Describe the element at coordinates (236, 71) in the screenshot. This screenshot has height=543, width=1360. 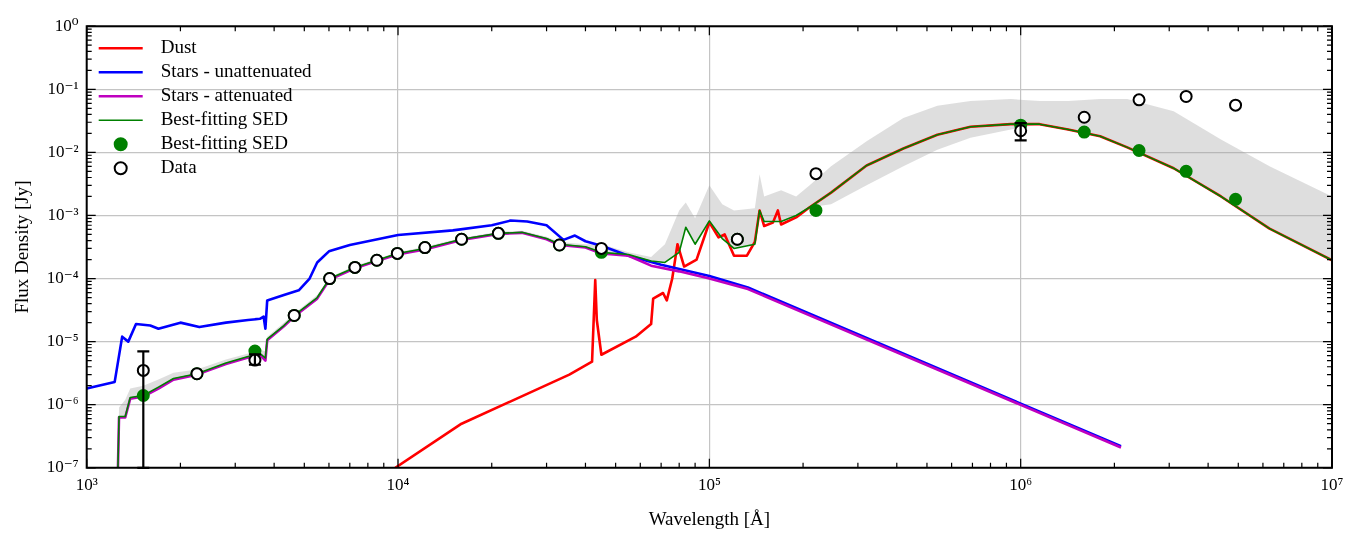
I see `legend-label: Stars - unattenuated` at that location.